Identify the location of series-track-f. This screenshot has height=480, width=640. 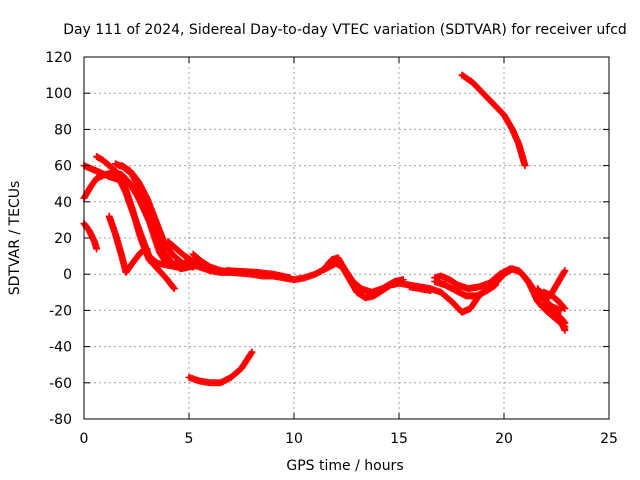
(128, 244).